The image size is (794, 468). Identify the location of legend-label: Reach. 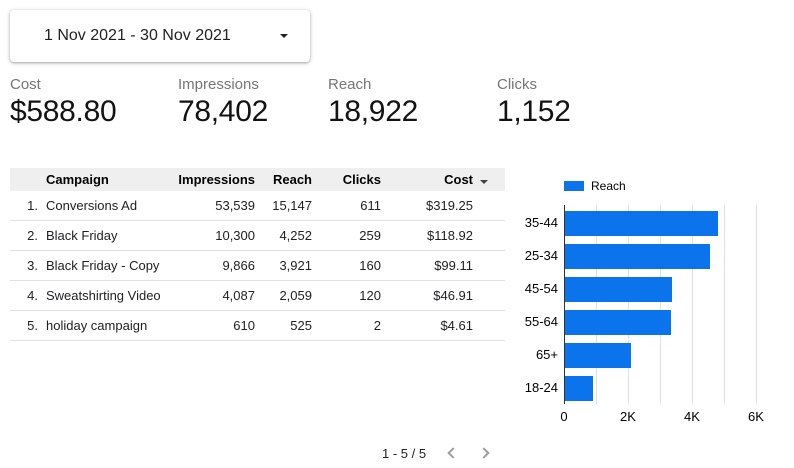
(608, 186).